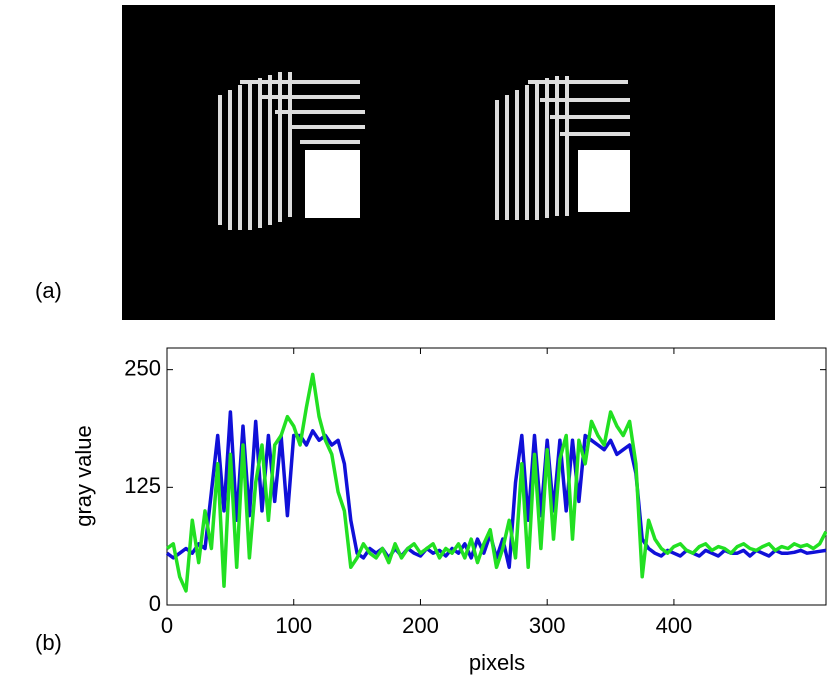 The width and height of the screenshot is (827, 686). I want to click on y-tick-label: 250, so click(142, 367).